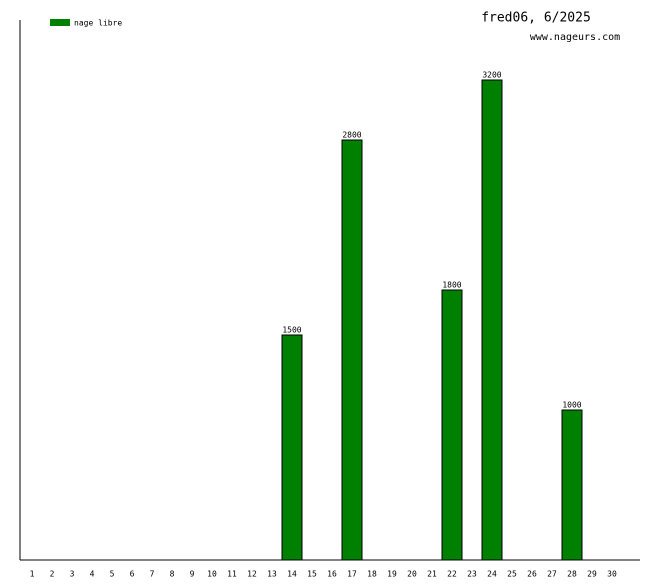 The width and height of the screenshot is (660, 584). What do you see at coordinates (212, 574) in the screenshot?
I see `x-tick-label: 10` at bounding box center [212, 574].